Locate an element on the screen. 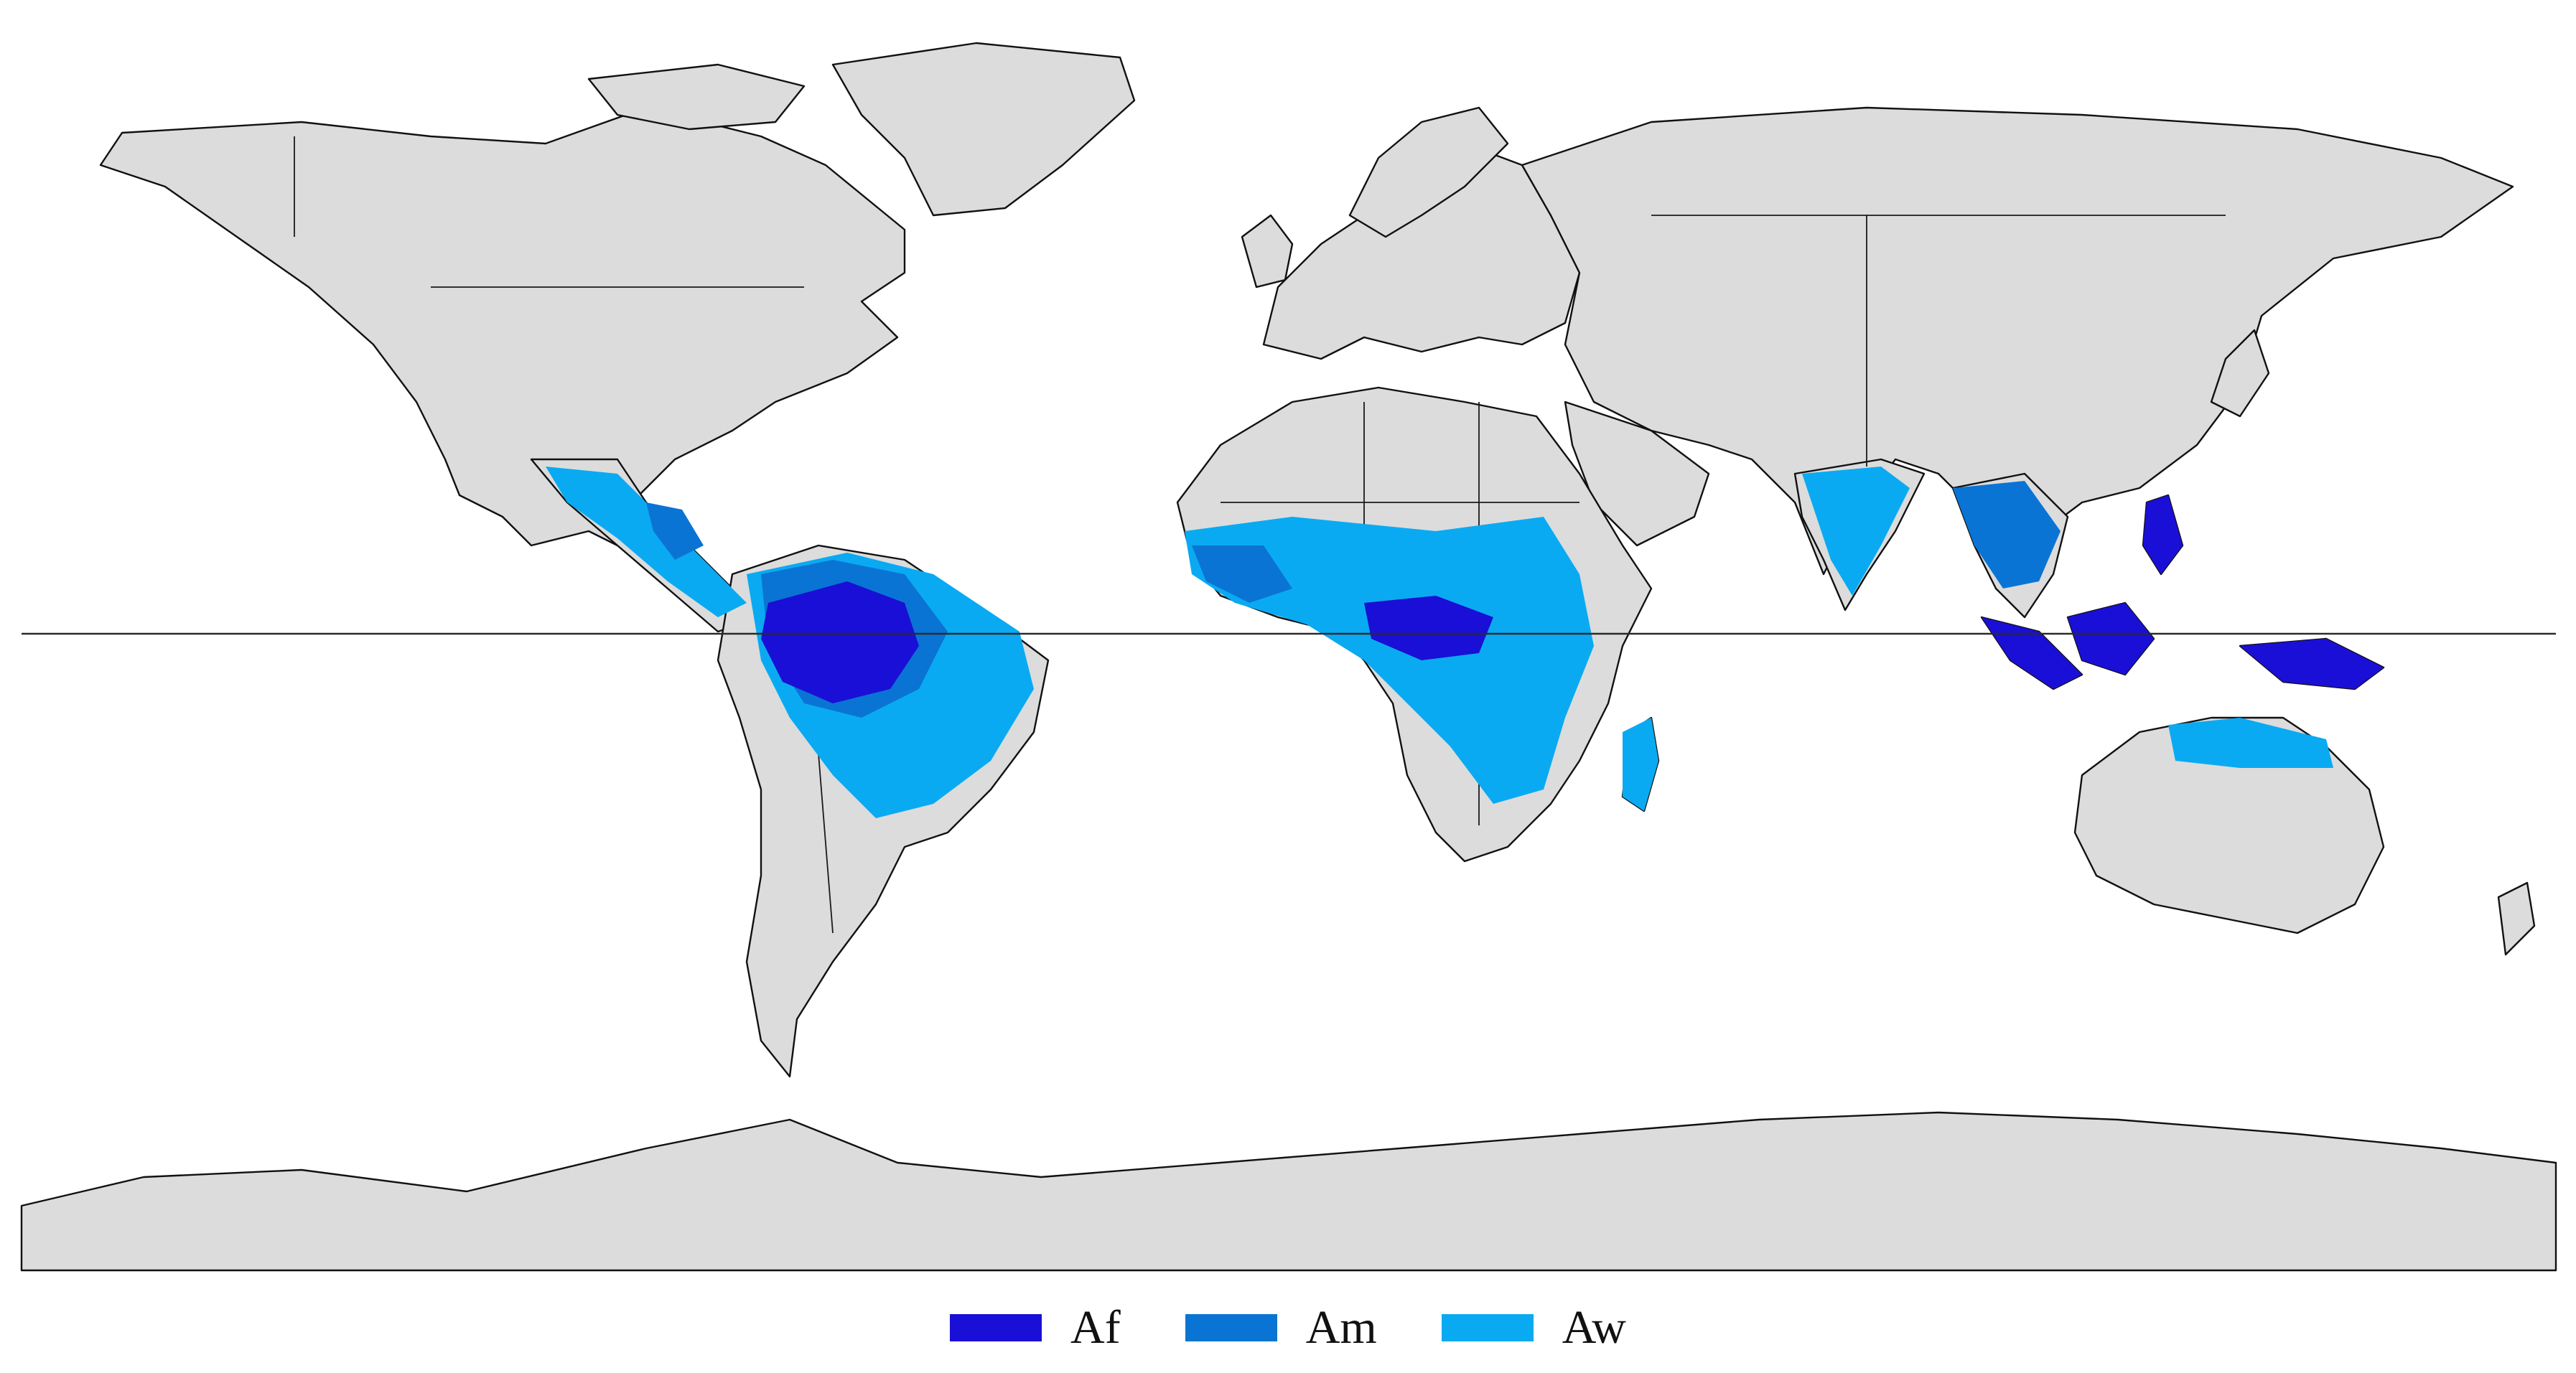 This screenshot has height=1373, width=2576. zone-aw-india is located at coordinates (1856, 531).